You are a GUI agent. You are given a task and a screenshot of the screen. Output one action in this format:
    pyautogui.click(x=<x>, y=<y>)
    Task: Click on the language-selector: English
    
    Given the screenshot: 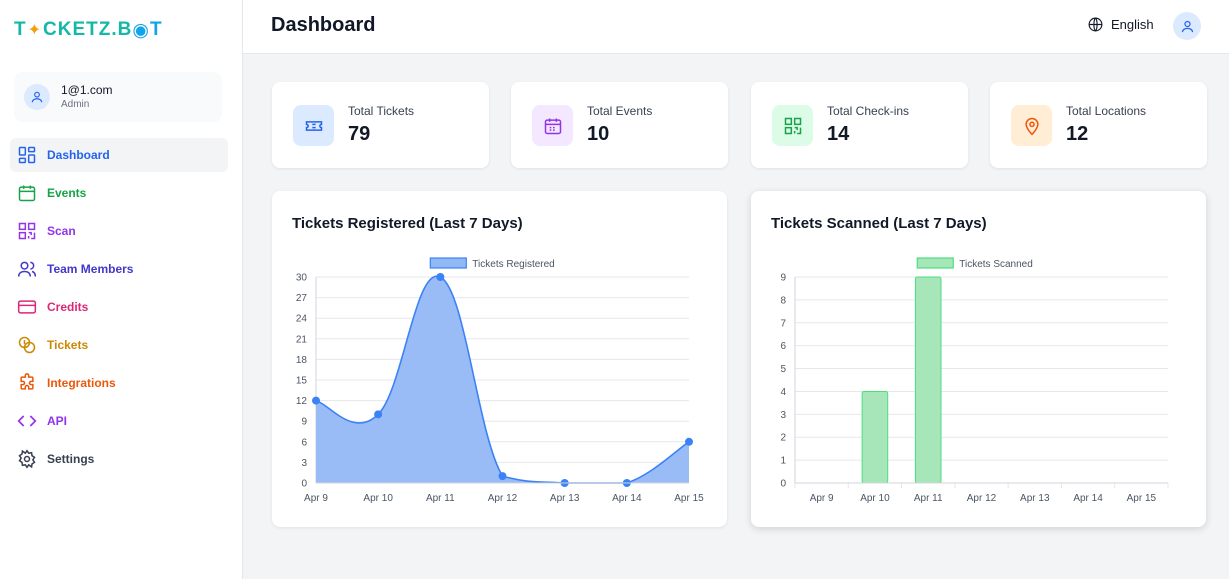 What is the action you would take?
    pyautogui.click(x=1120, y=24)
    